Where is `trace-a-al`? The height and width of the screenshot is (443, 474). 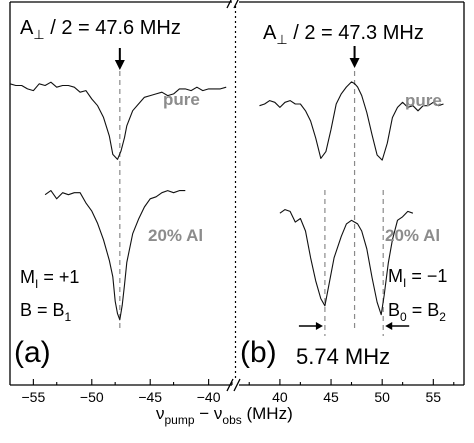 trace-a-al is located at coordinates (115, 255).